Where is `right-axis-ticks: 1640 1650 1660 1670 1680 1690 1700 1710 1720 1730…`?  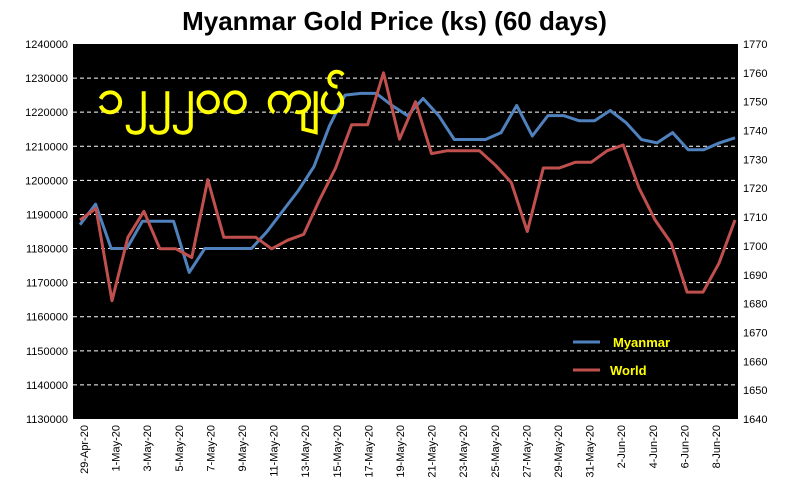 right-axis-ticks: 1640 1650 1660 1670 1680 1690 1700 1710 1720 1730… is located at coordinates (755, 232).